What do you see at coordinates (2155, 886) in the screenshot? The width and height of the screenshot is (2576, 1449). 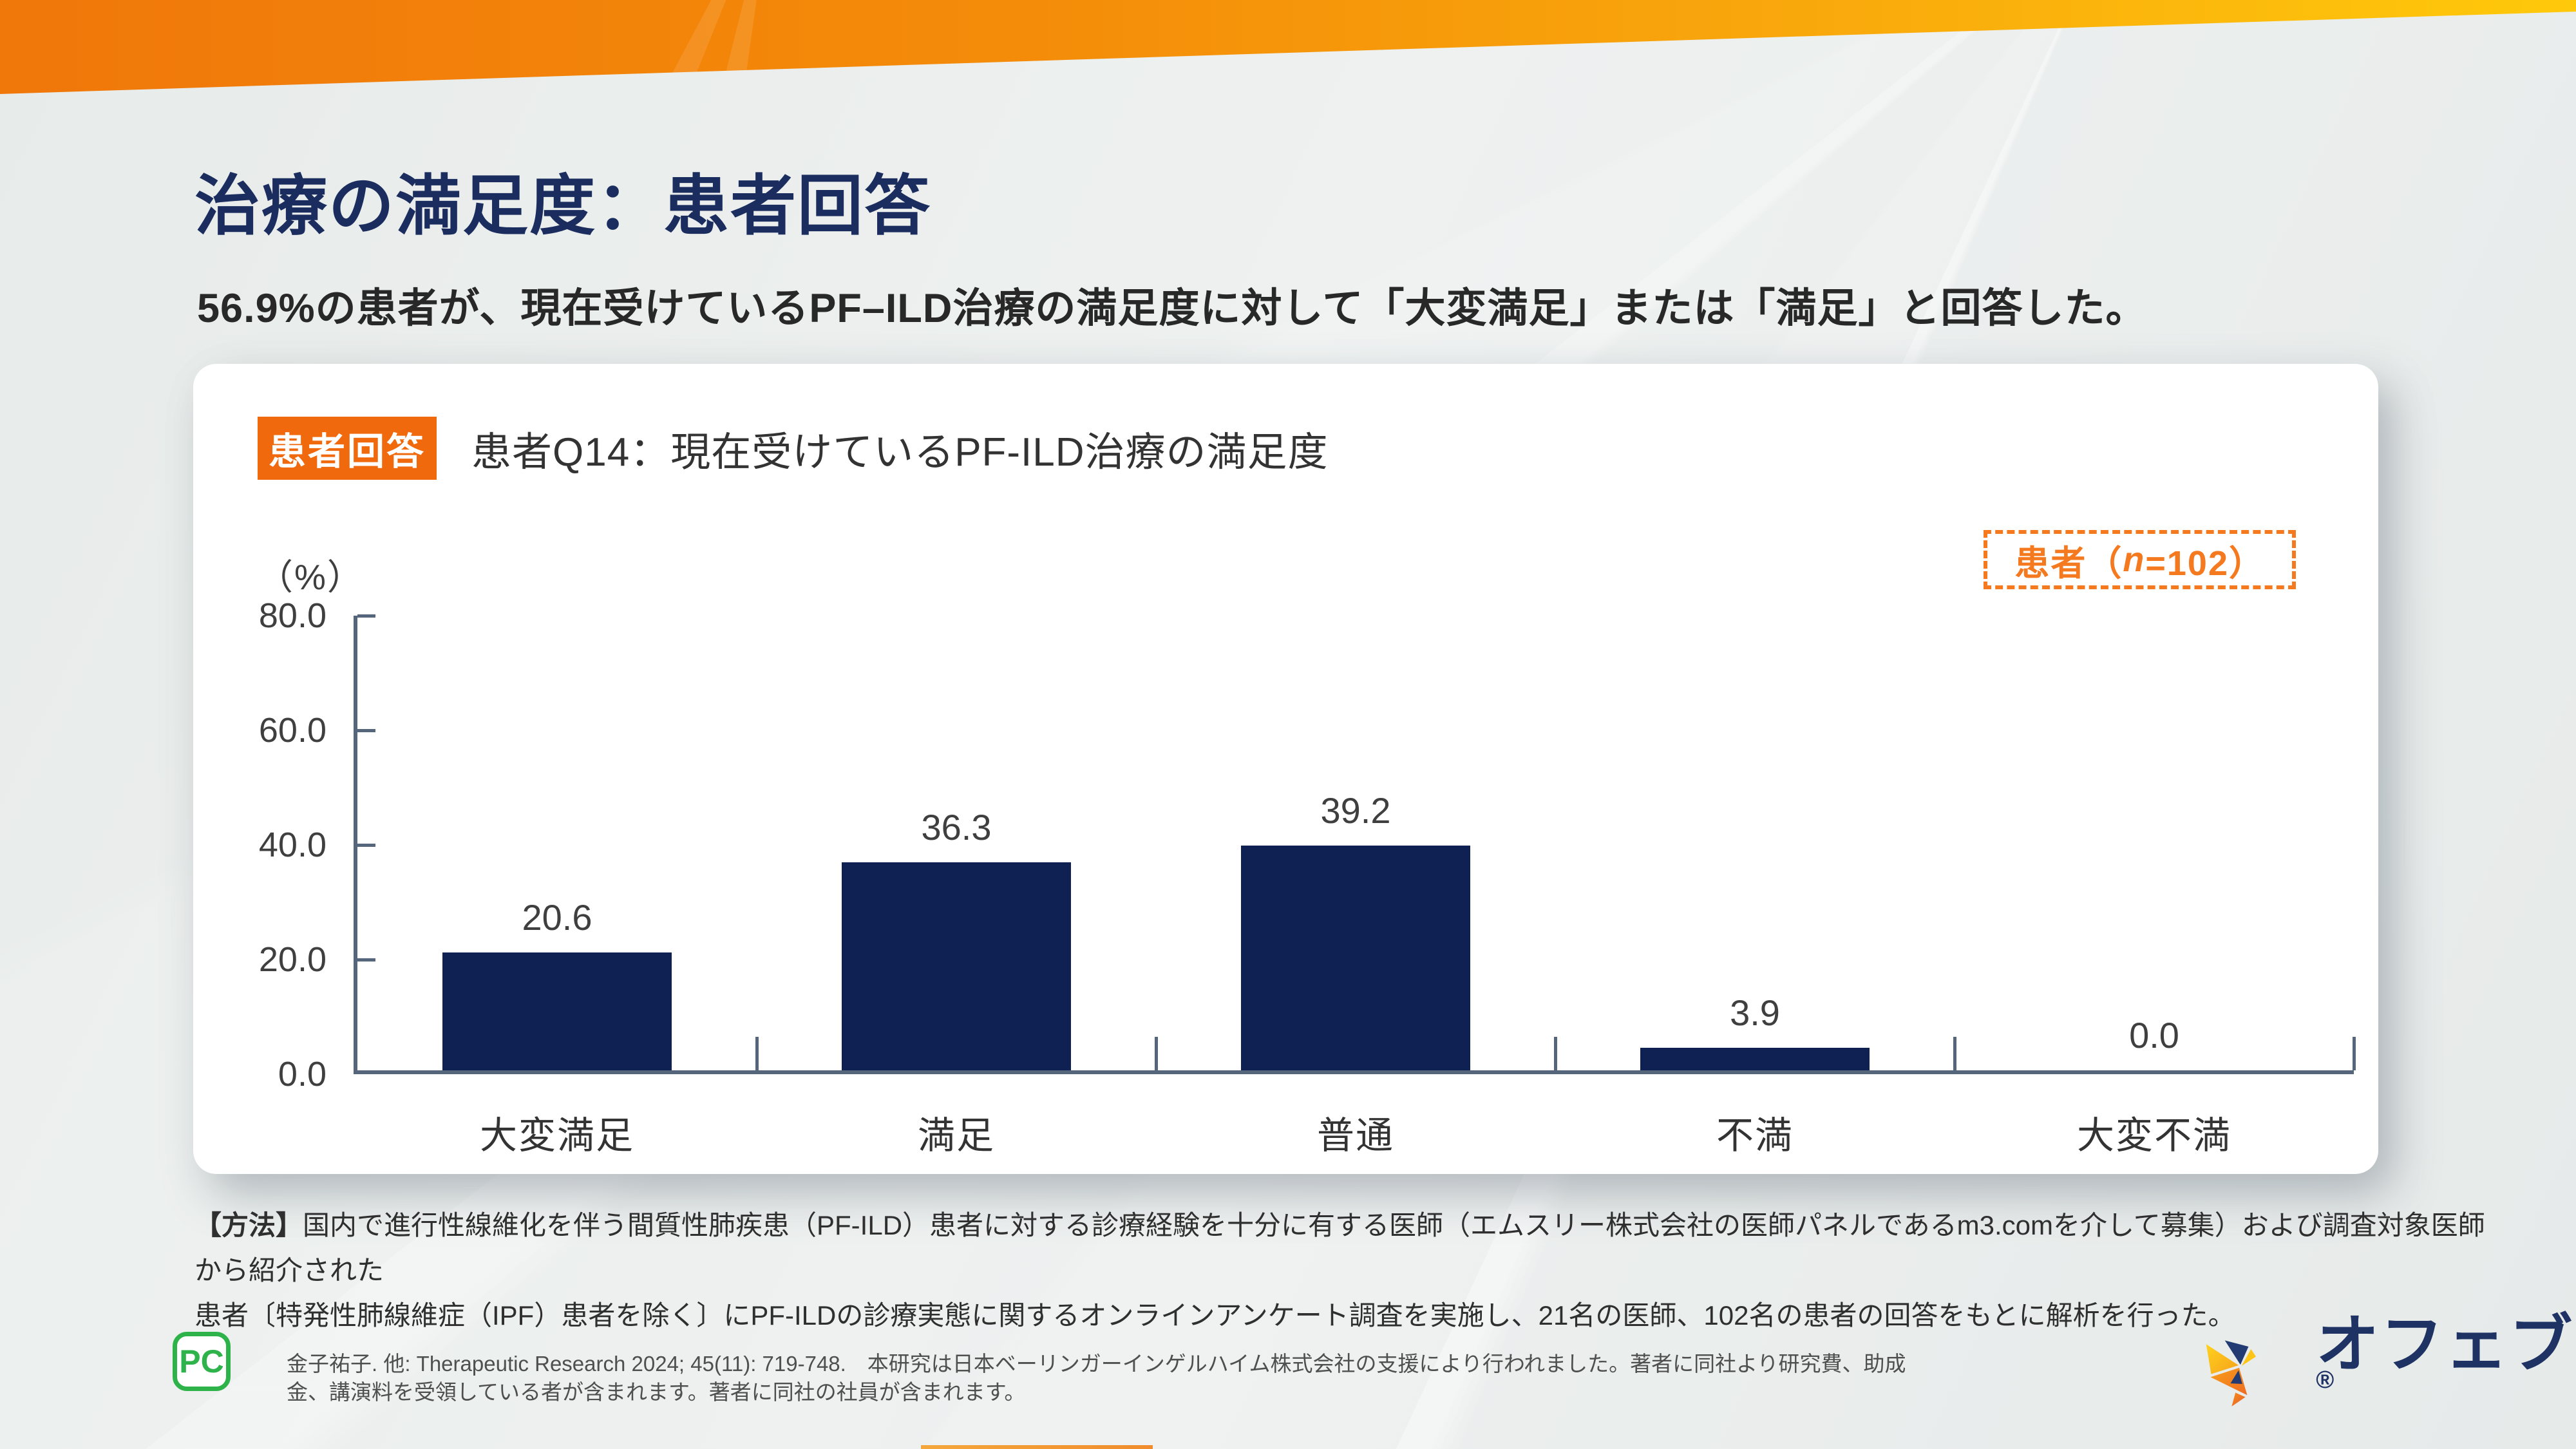 I see `category-slot: 0.0 大変不満` at bounding box center [2155, 886].